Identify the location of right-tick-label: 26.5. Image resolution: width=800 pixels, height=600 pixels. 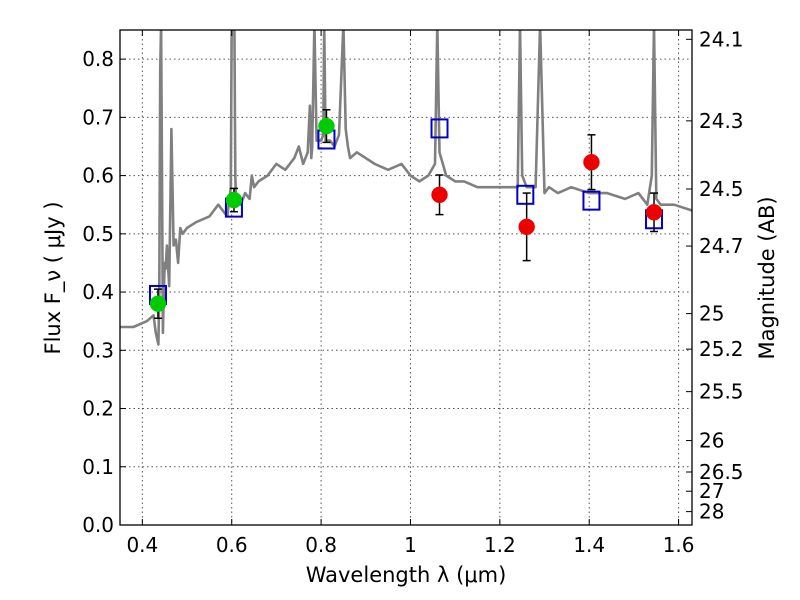
(721, 472).